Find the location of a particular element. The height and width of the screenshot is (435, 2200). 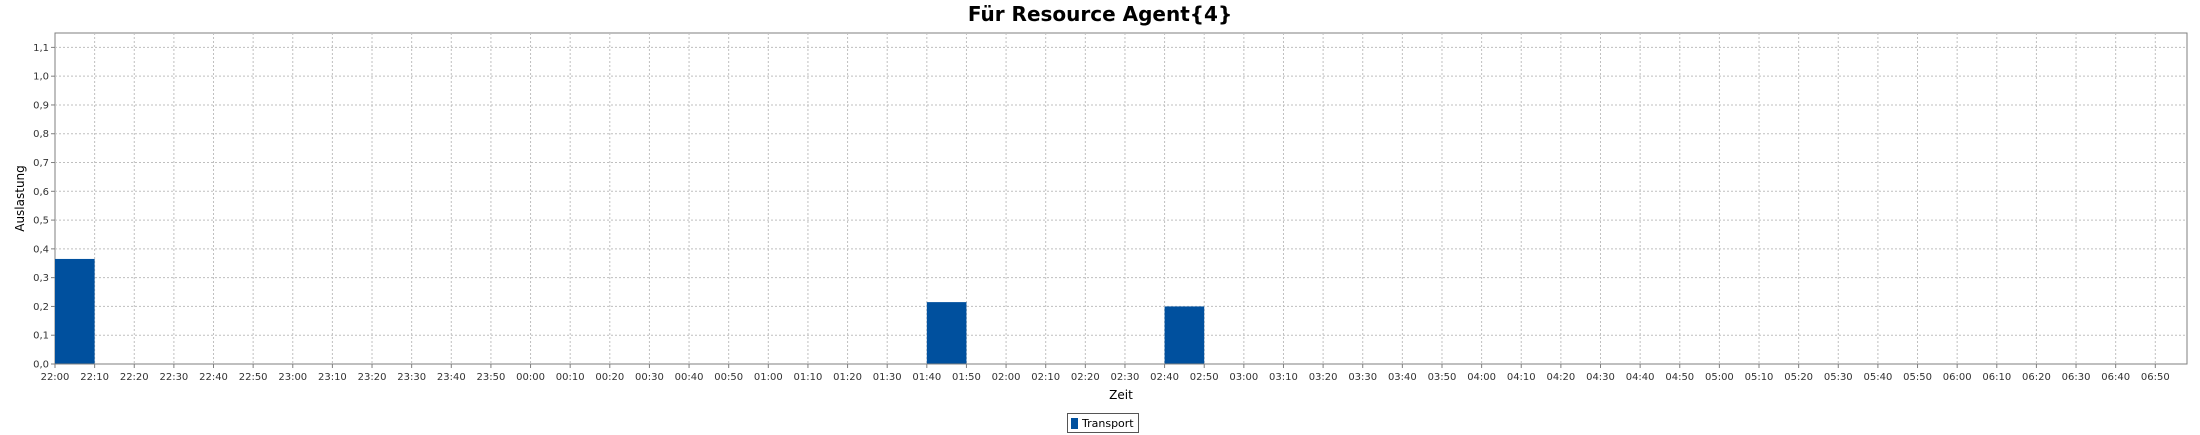

y-tick-label: 0,8 is located at coordinates (41, 134).